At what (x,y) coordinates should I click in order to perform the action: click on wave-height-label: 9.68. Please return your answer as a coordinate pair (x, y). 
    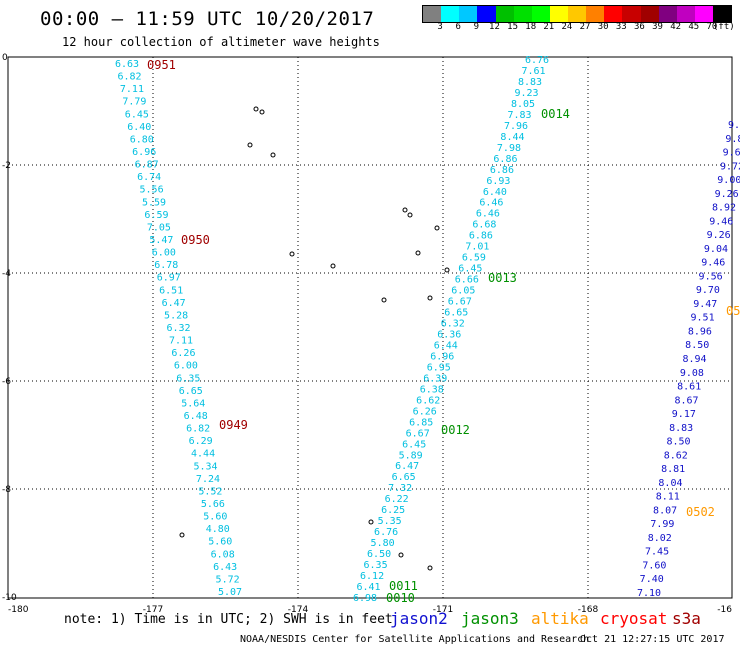
    Looking at the image, I should click on (731, 153).